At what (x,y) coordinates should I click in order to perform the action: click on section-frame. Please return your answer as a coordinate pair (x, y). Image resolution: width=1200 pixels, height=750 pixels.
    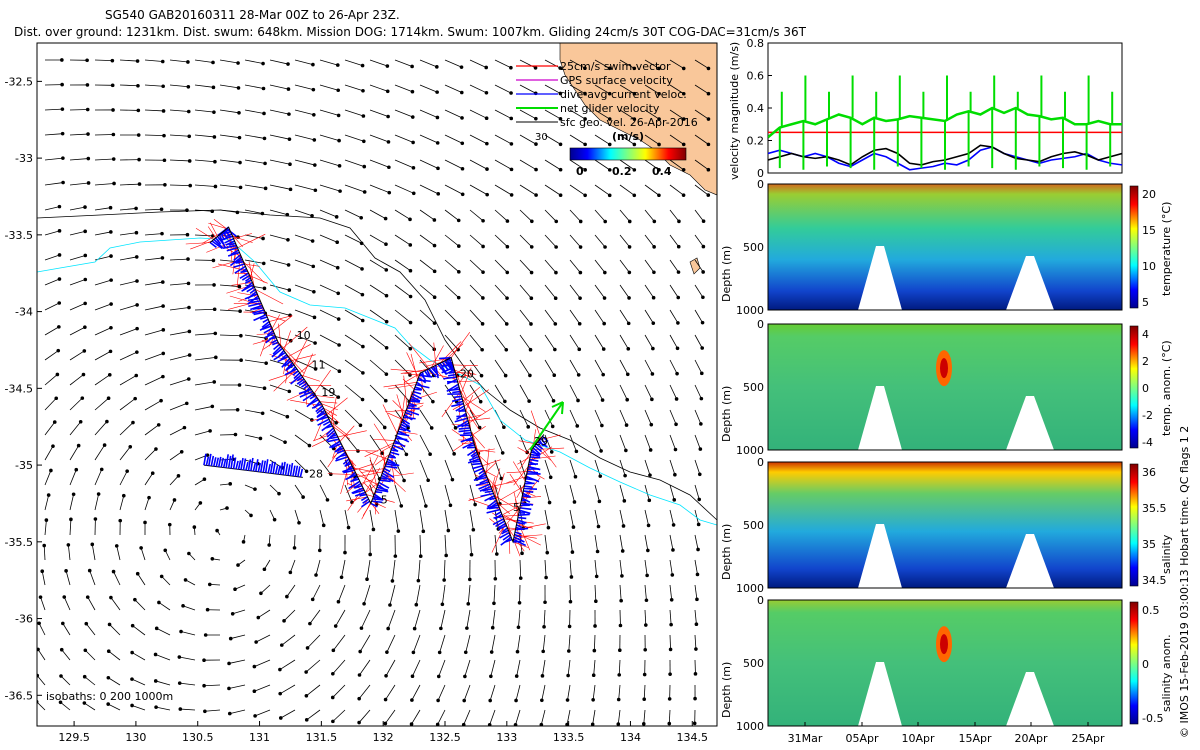
    Looking at the image, I should click on (945, 387).